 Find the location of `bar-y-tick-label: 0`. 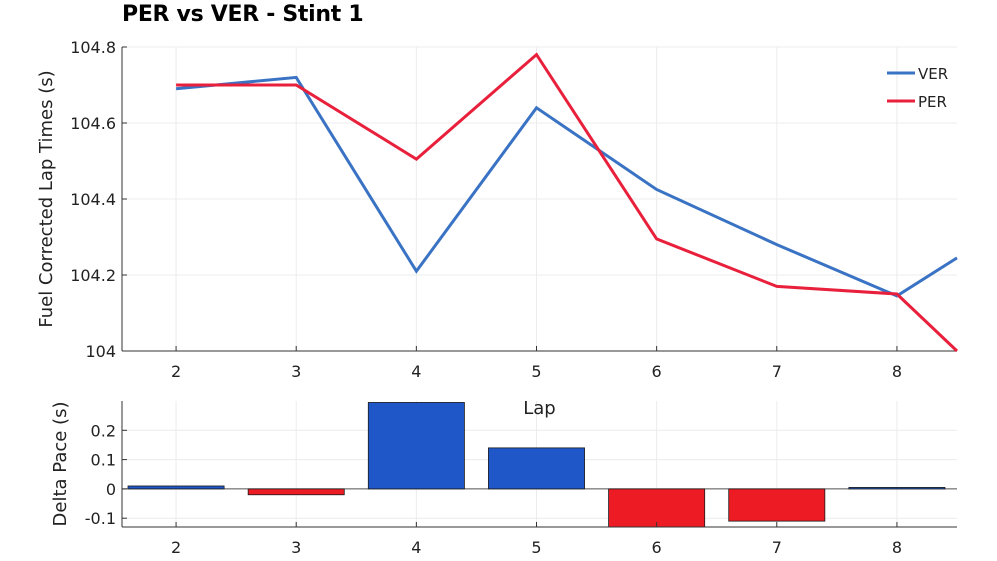

bar-y-tick-label: 0 is located at coordinates (111, 489).